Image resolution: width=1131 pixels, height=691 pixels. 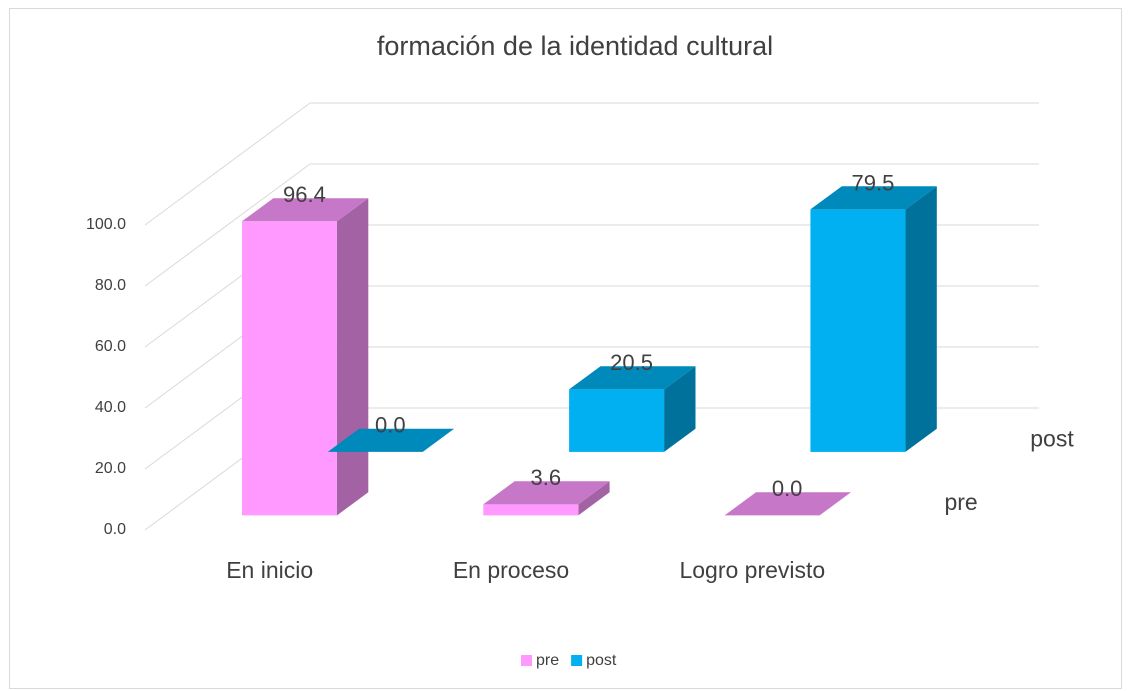 What do you see at coordinates (575, 46) in the screenshot?
I see `chart-title: formación de la identidad cultural` at bounding box center [575, 46].